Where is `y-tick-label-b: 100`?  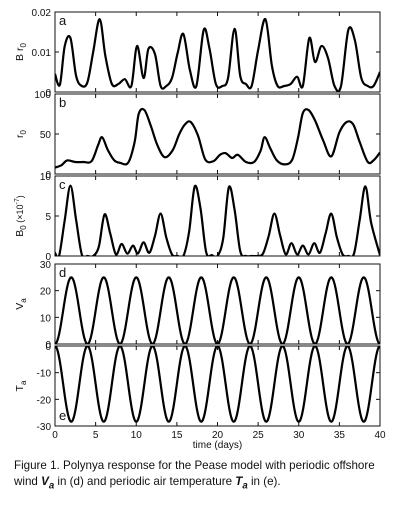
y-tick-label-b: 100 is located at coordinates (42, 95).